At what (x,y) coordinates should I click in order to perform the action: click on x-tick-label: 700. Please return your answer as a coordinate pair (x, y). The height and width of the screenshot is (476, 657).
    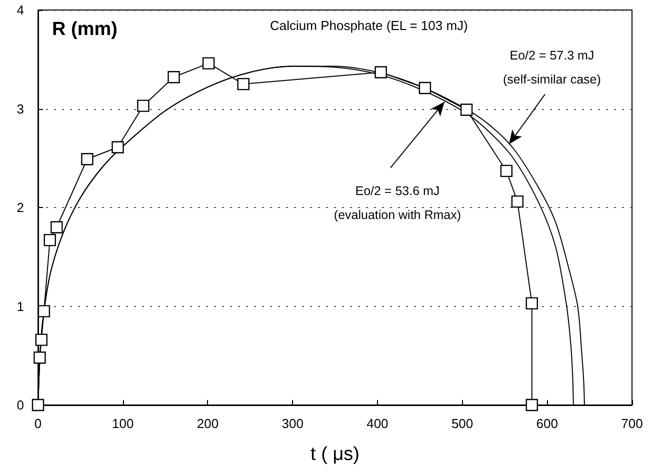
    Looking at the image, I should click on (632, 423).